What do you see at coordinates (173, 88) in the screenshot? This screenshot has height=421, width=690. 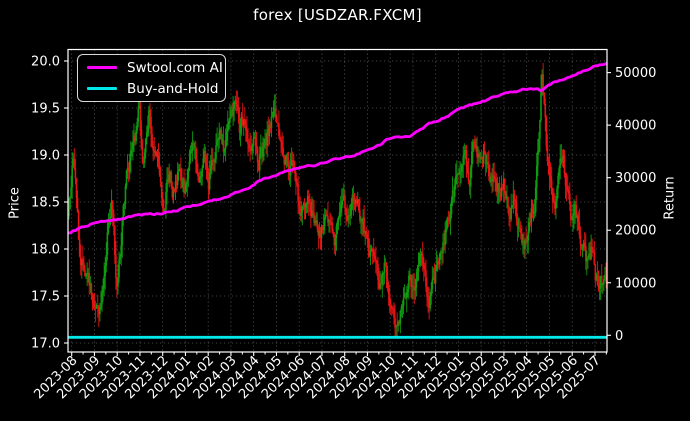 I see `legend-label-buyhold: Buy-and-Hold` at bounding box center [173, 88].